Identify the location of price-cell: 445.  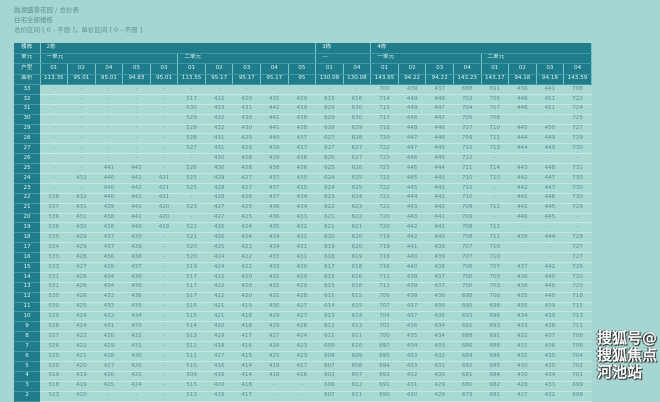
(412, 178).